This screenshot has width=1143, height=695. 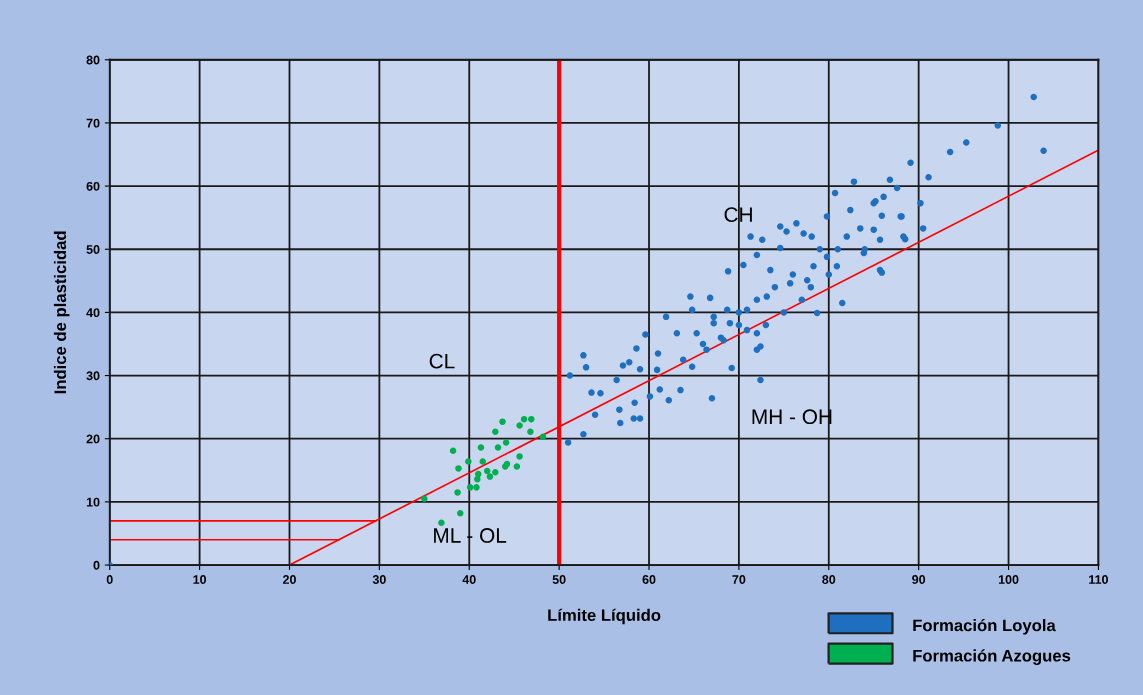 What do you see at coordinates (289, 579) in the screenshot?
I see `x-tick-label: 20` at bounding box center [289, 579].